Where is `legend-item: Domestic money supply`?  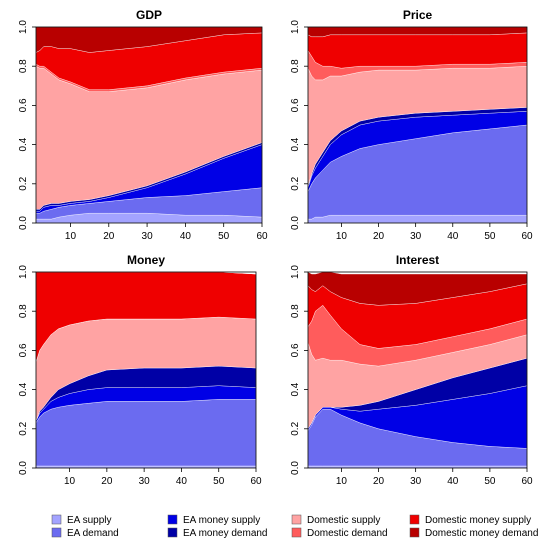 legend-item: Domestic money supply is located at coordinates (470, 520).